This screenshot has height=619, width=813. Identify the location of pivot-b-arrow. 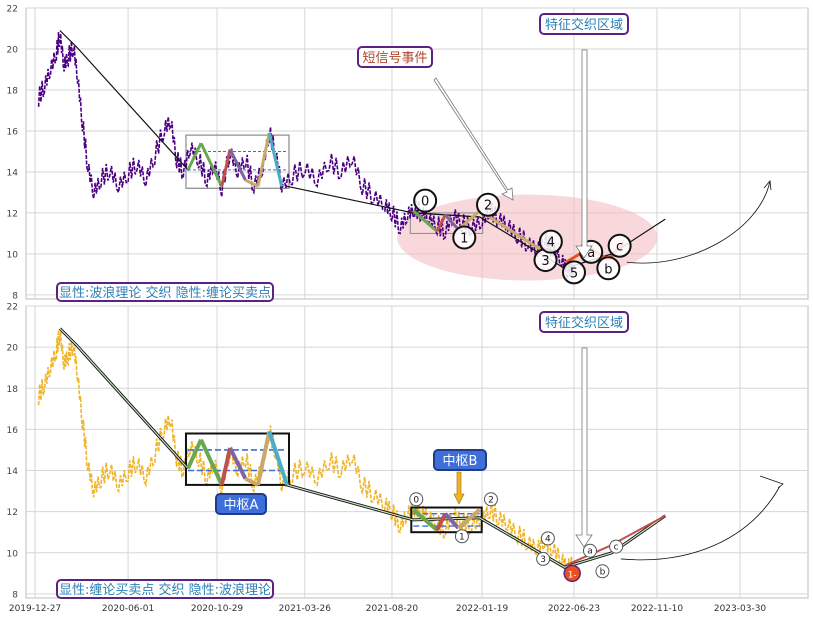
(459, 488).